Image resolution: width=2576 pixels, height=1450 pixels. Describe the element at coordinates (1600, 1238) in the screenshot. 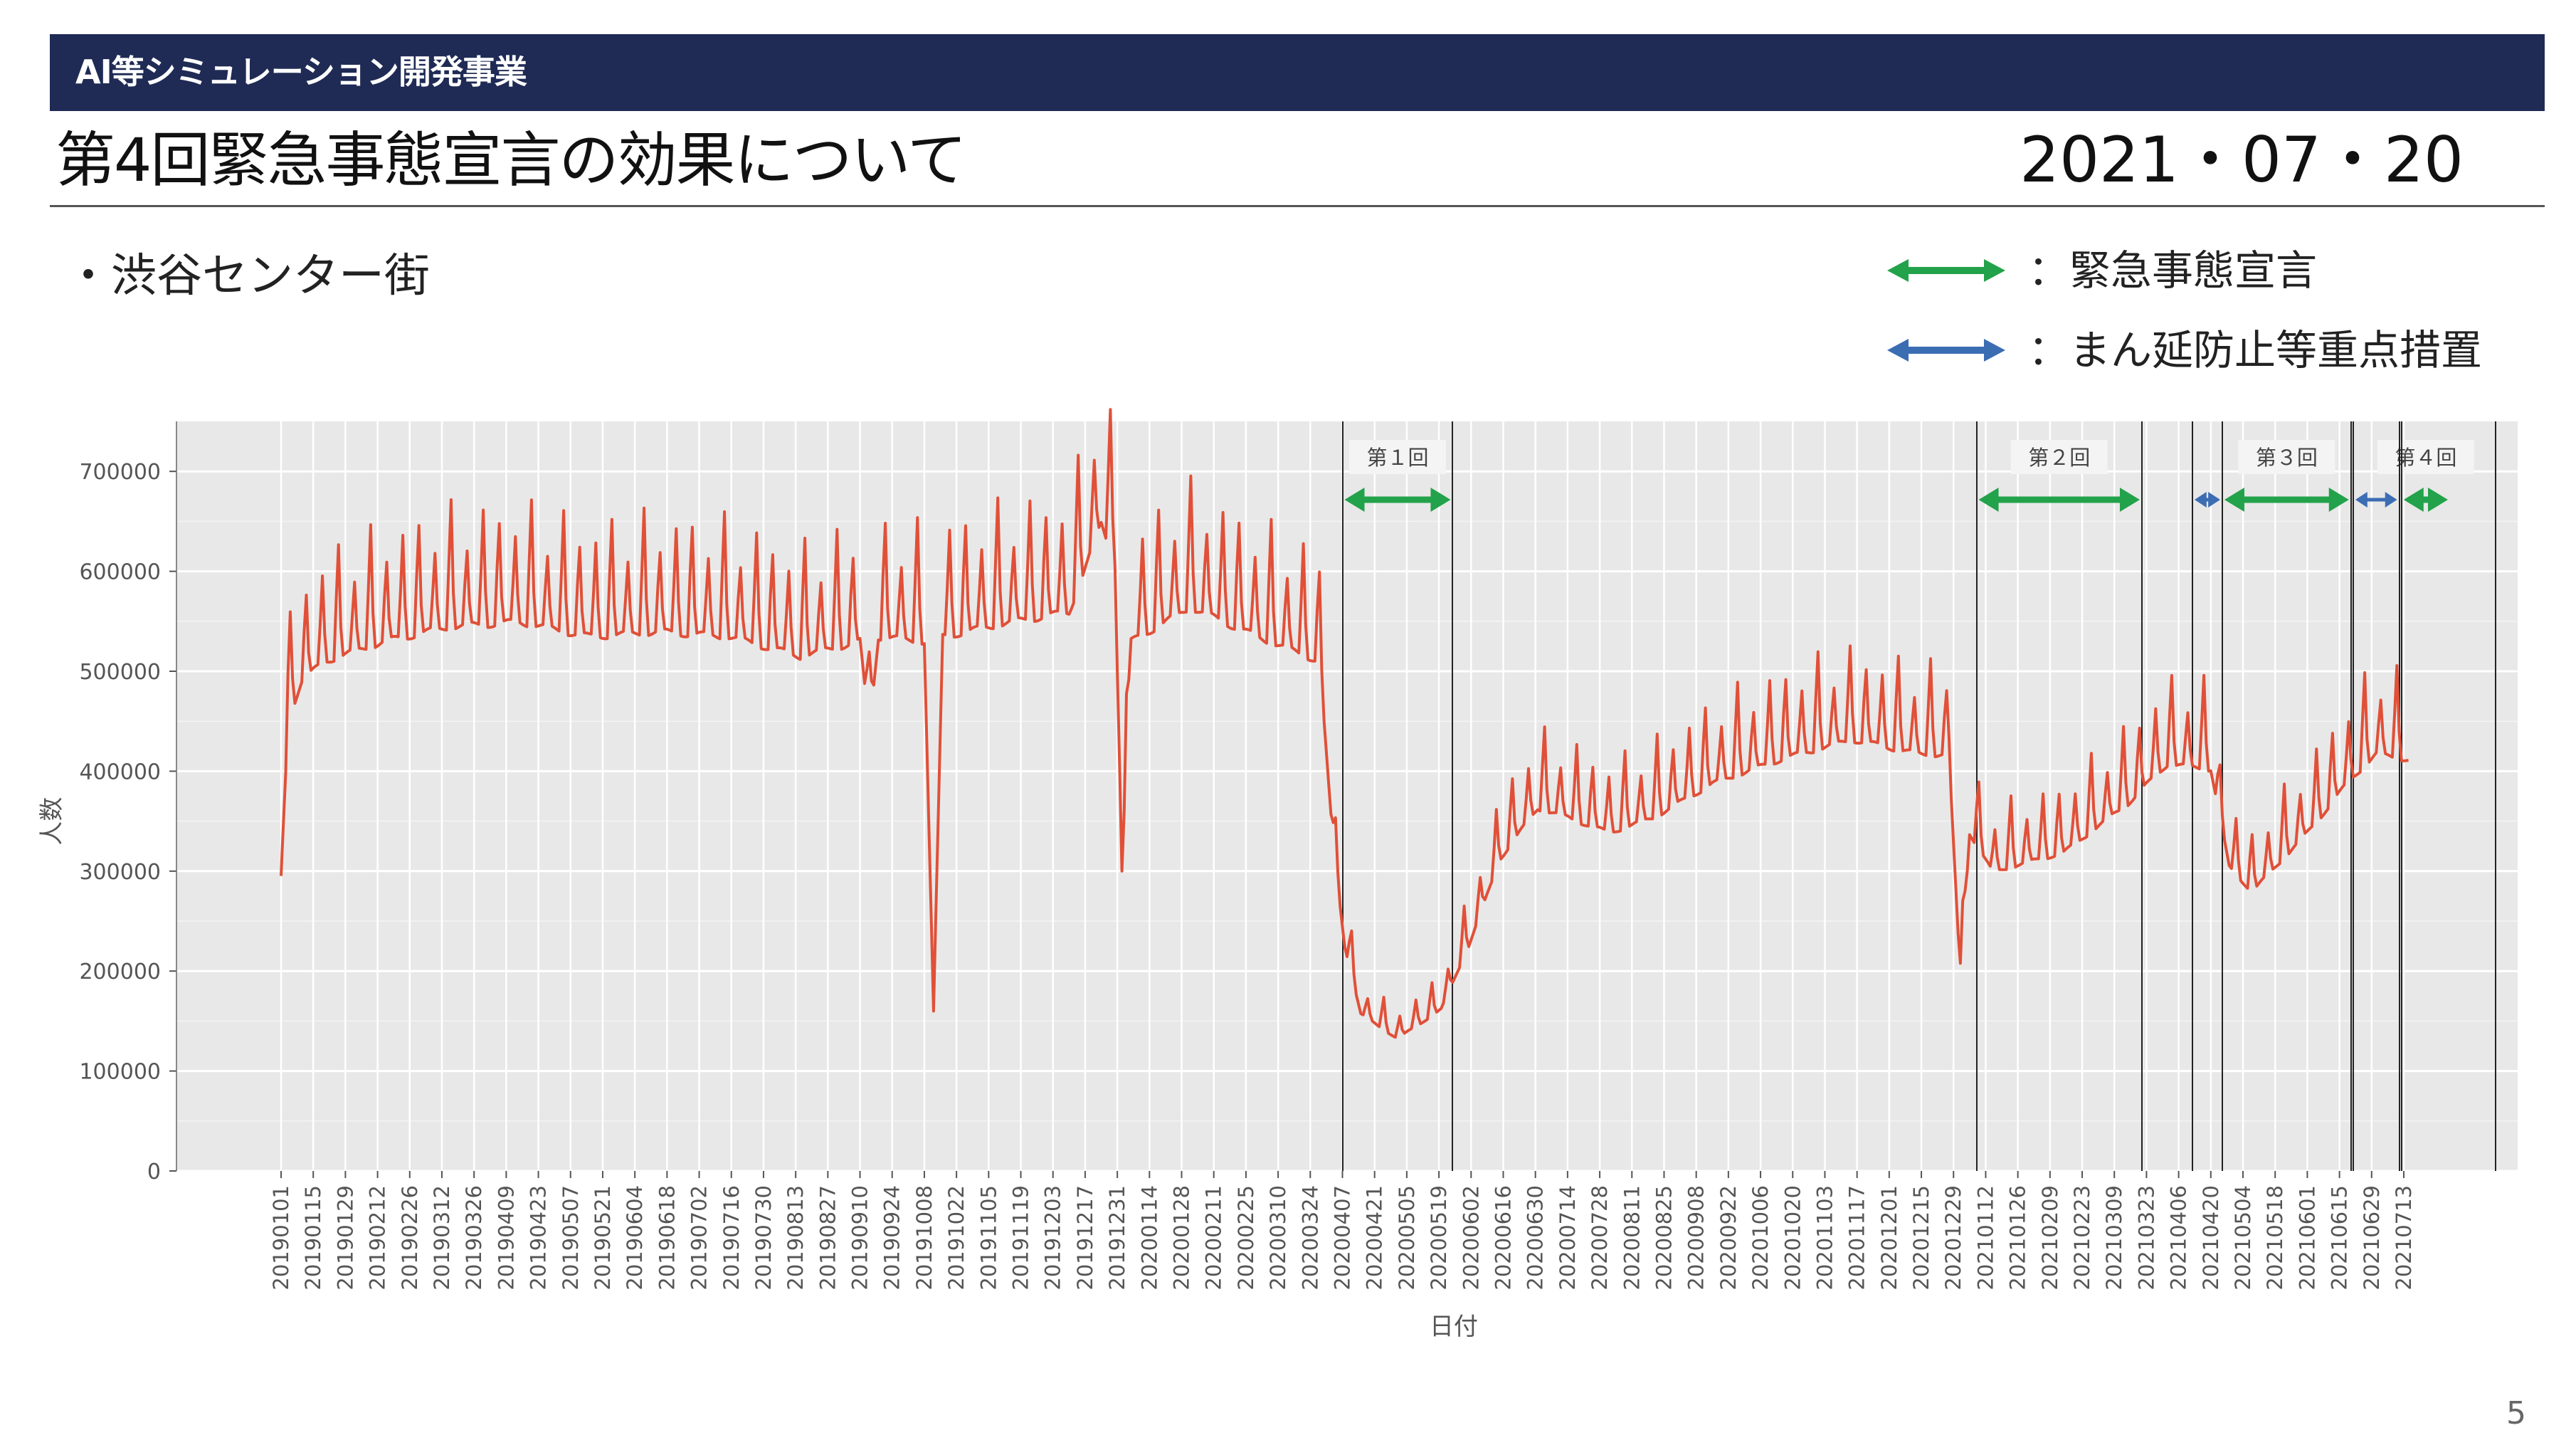

I see `x-tick-label: 20200728` at that location.